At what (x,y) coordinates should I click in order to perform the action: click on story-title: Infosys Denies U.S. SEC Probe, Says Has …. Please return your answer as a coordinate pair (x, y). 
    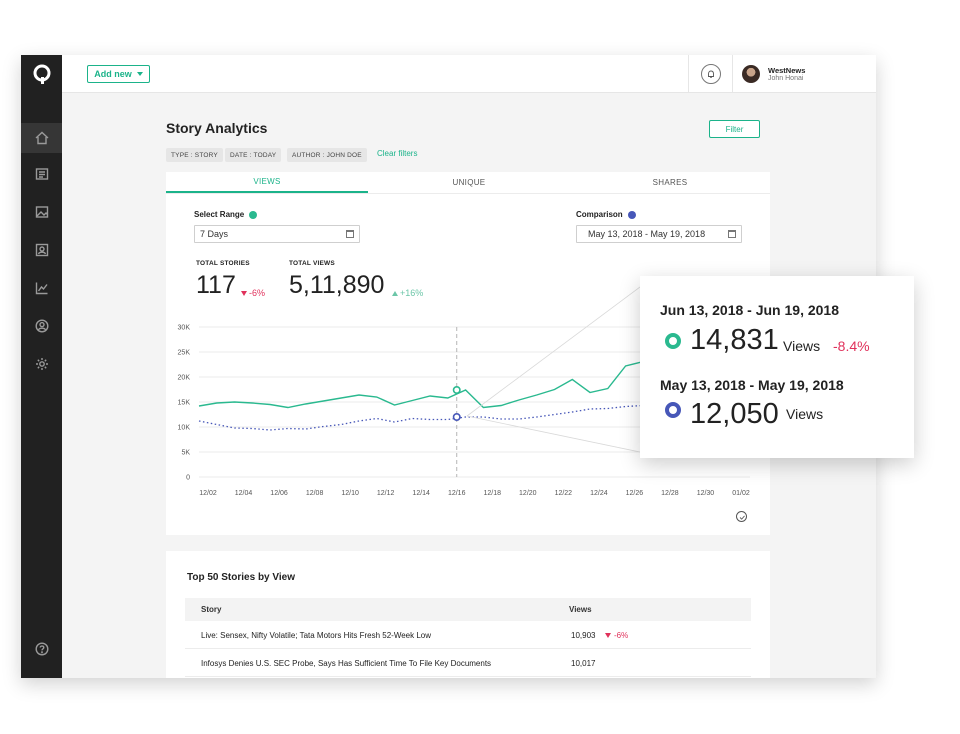
    Looking at the image, I should click on (346, 663).